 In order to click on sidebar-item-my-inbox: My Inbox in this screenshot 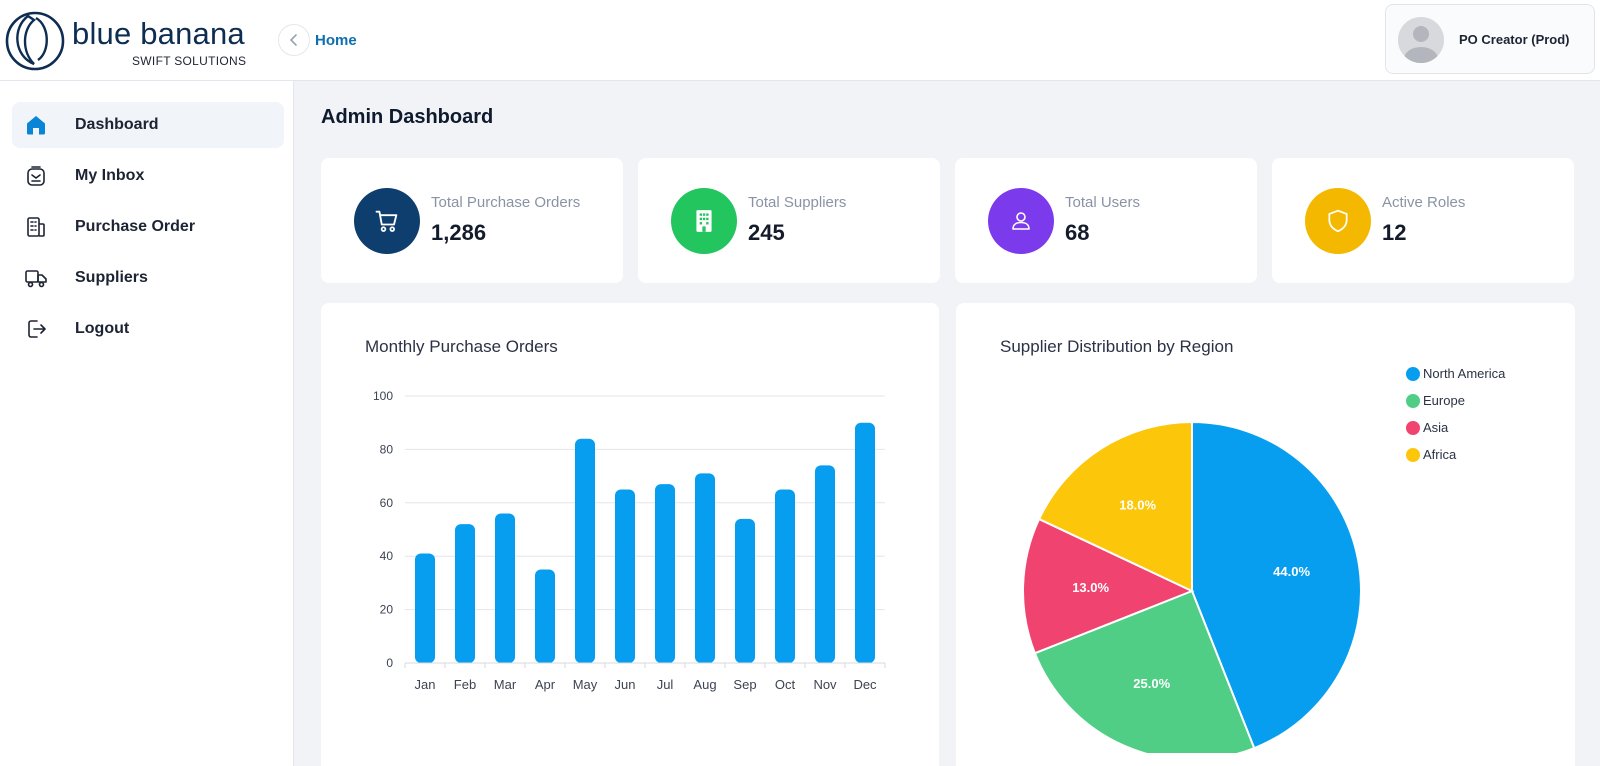, I will do `click(148, 176)`.